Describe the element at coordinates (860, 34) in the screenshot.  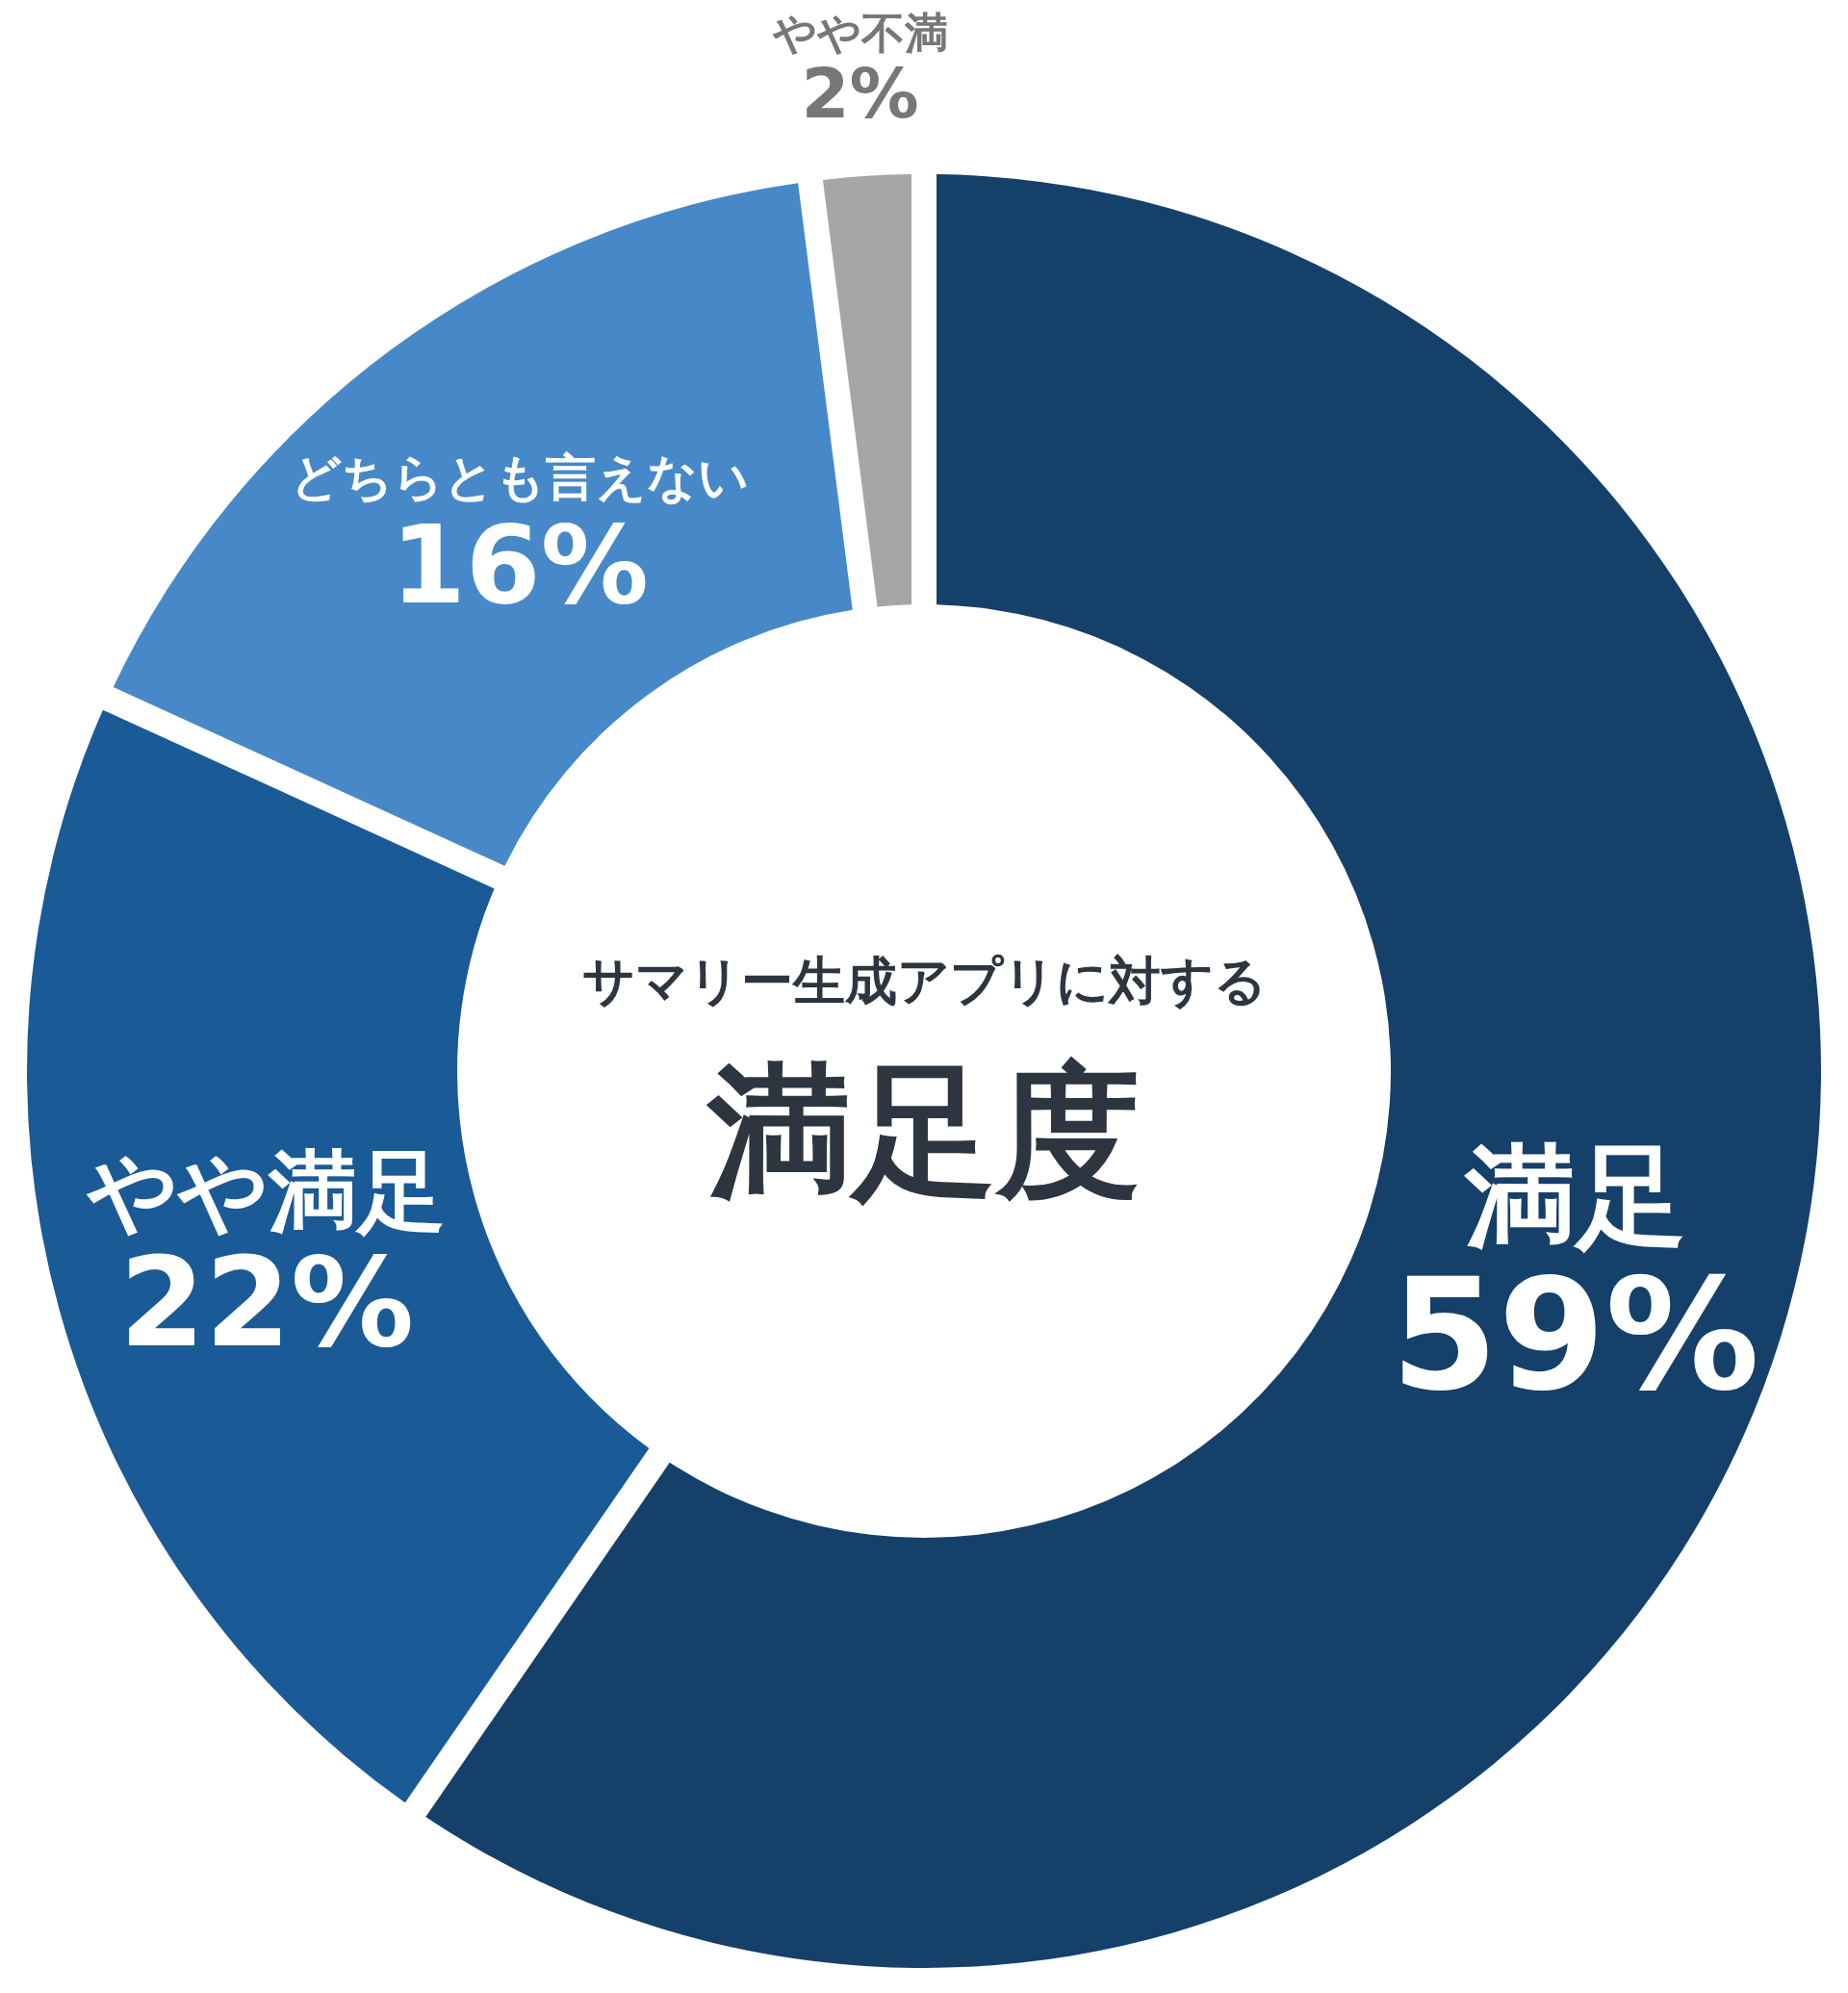
I see `category-label: やや不満` at that location.